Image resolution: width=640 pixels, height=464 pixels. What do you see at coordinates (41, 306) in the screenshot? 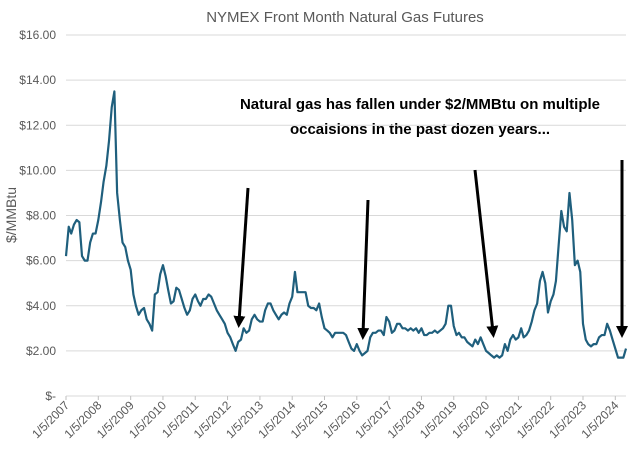
I see `y-tick-label: $4.00` at bounding box center [41, 306].